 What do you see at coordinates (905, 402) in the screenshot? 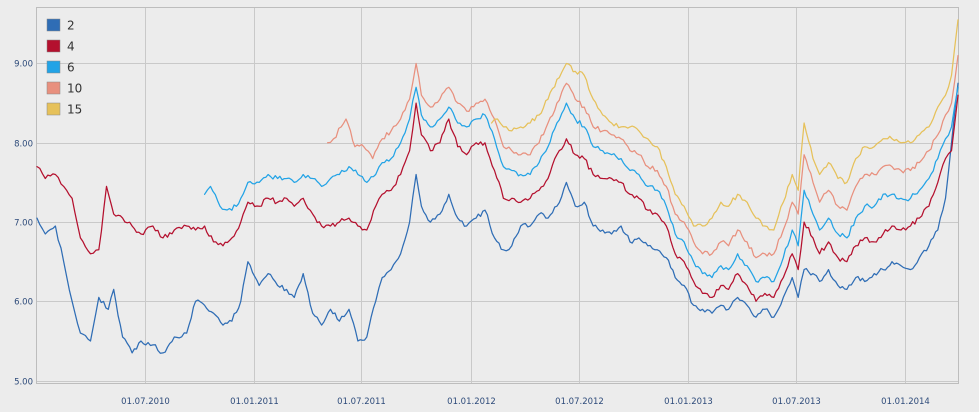
I see `x-tick-label: 01.01.2014` at bounding box center [905, 402].